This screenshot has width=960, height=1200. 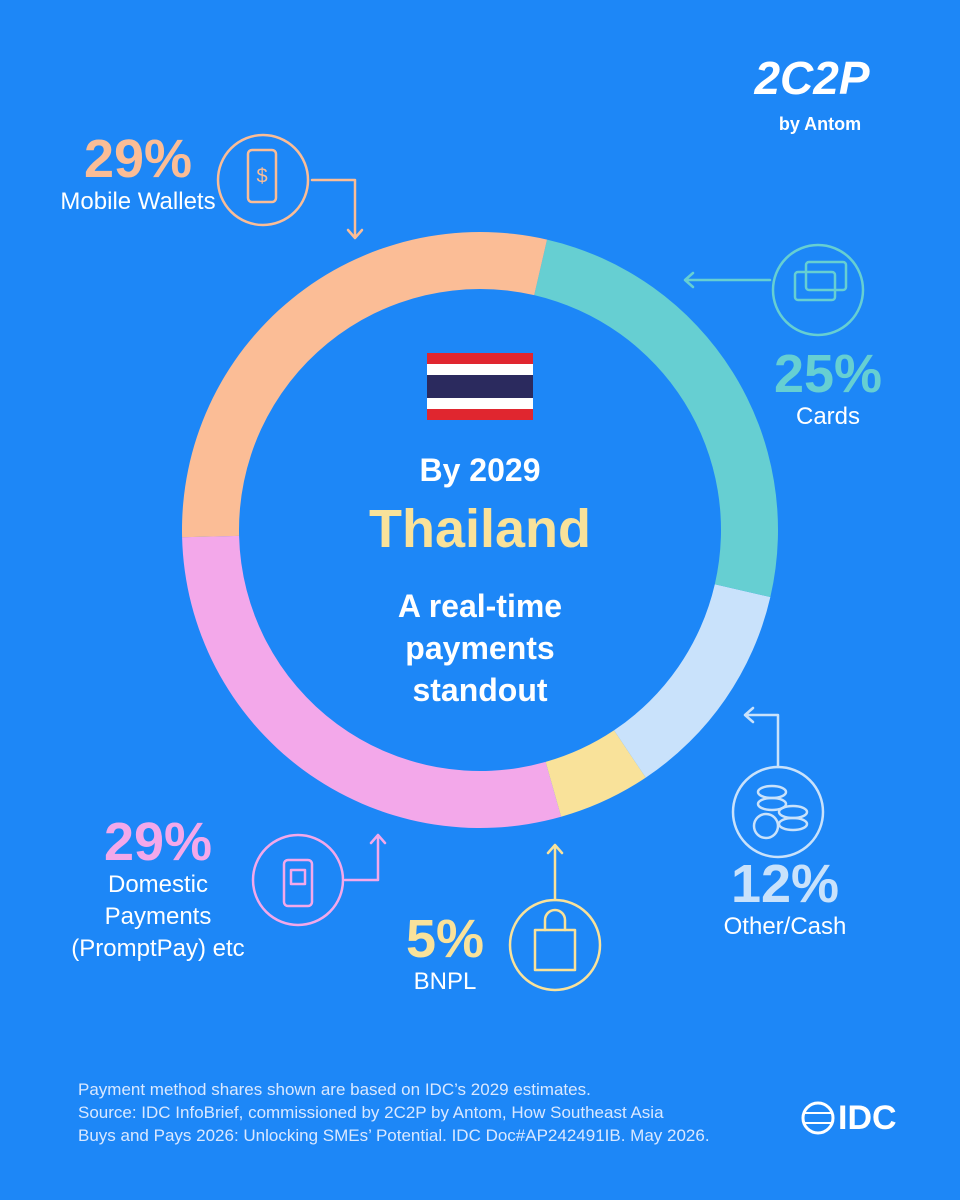 What do you see at coordinates (445, 981) in the screenshot?
I see `category-label: BNPL` at bounding box center [445, 981].